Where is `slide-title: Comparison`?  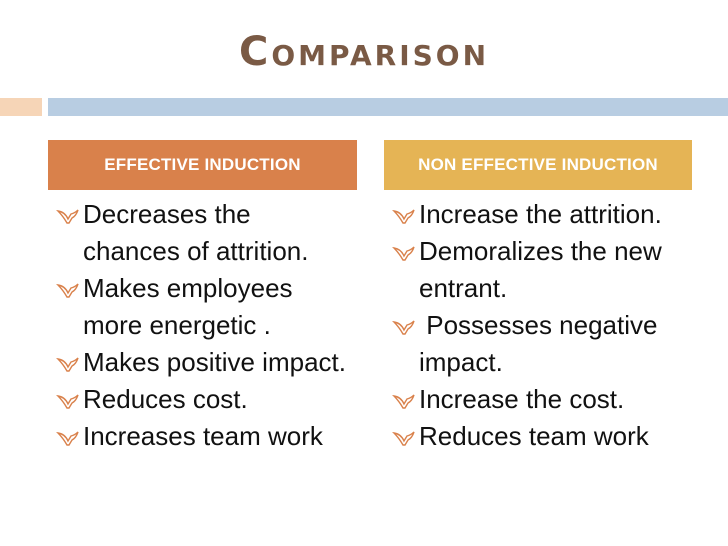
slide-title: Comparison is located at coordinates (364, 52).